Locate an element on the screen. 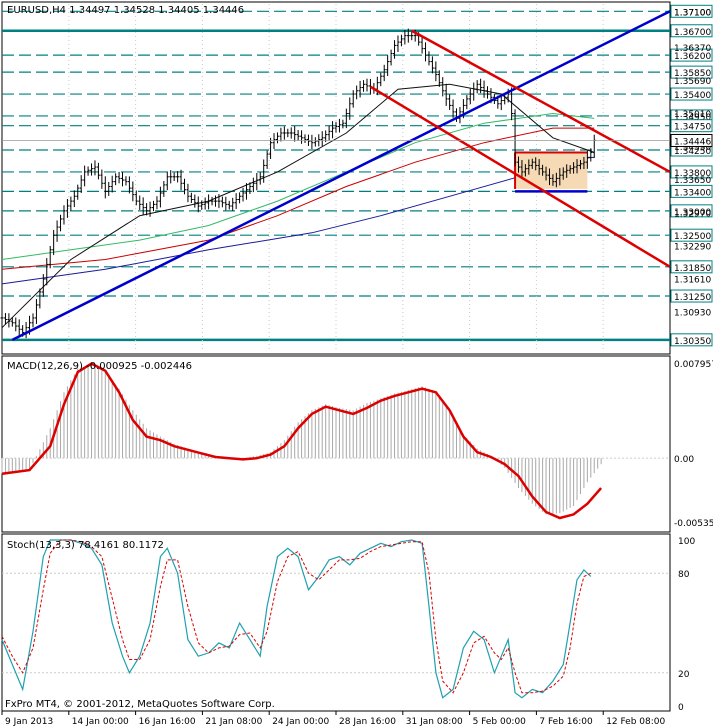 The width and height of the screenshot is (713, 728). x-label-3: 21 Jan 08:00 is located at coordinates (233, 722).